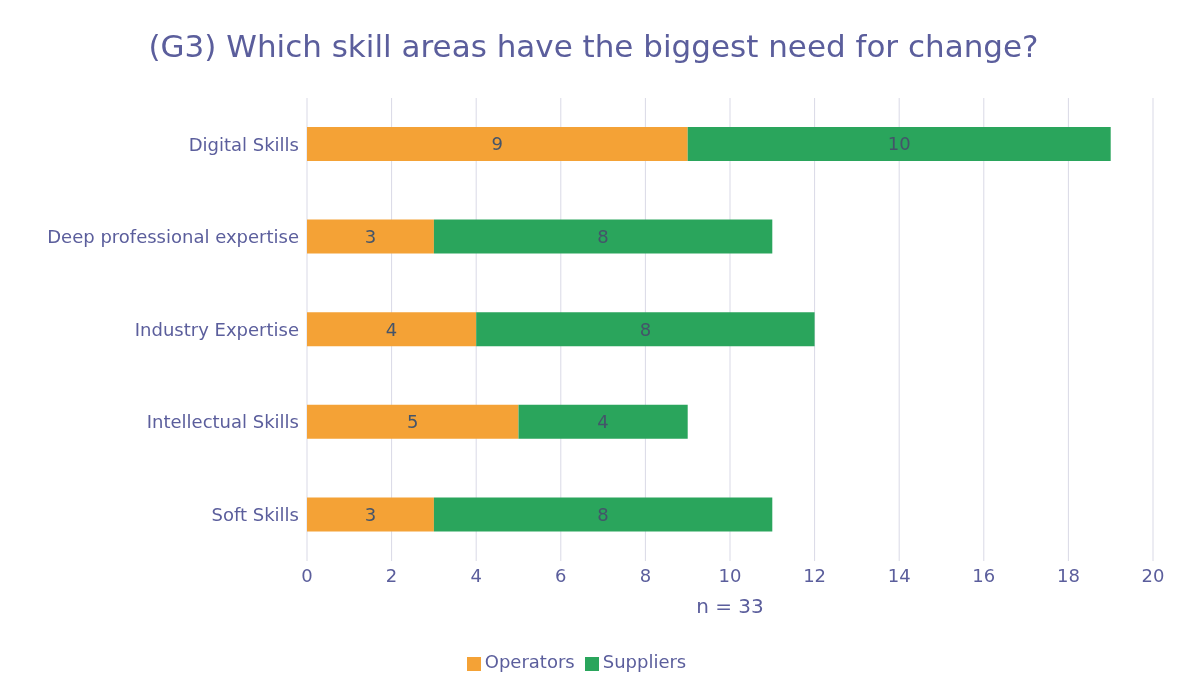 The width and height of the screenshot is (1187, 686). I want to click on x-tick-label: 20, so click(1153, 575).